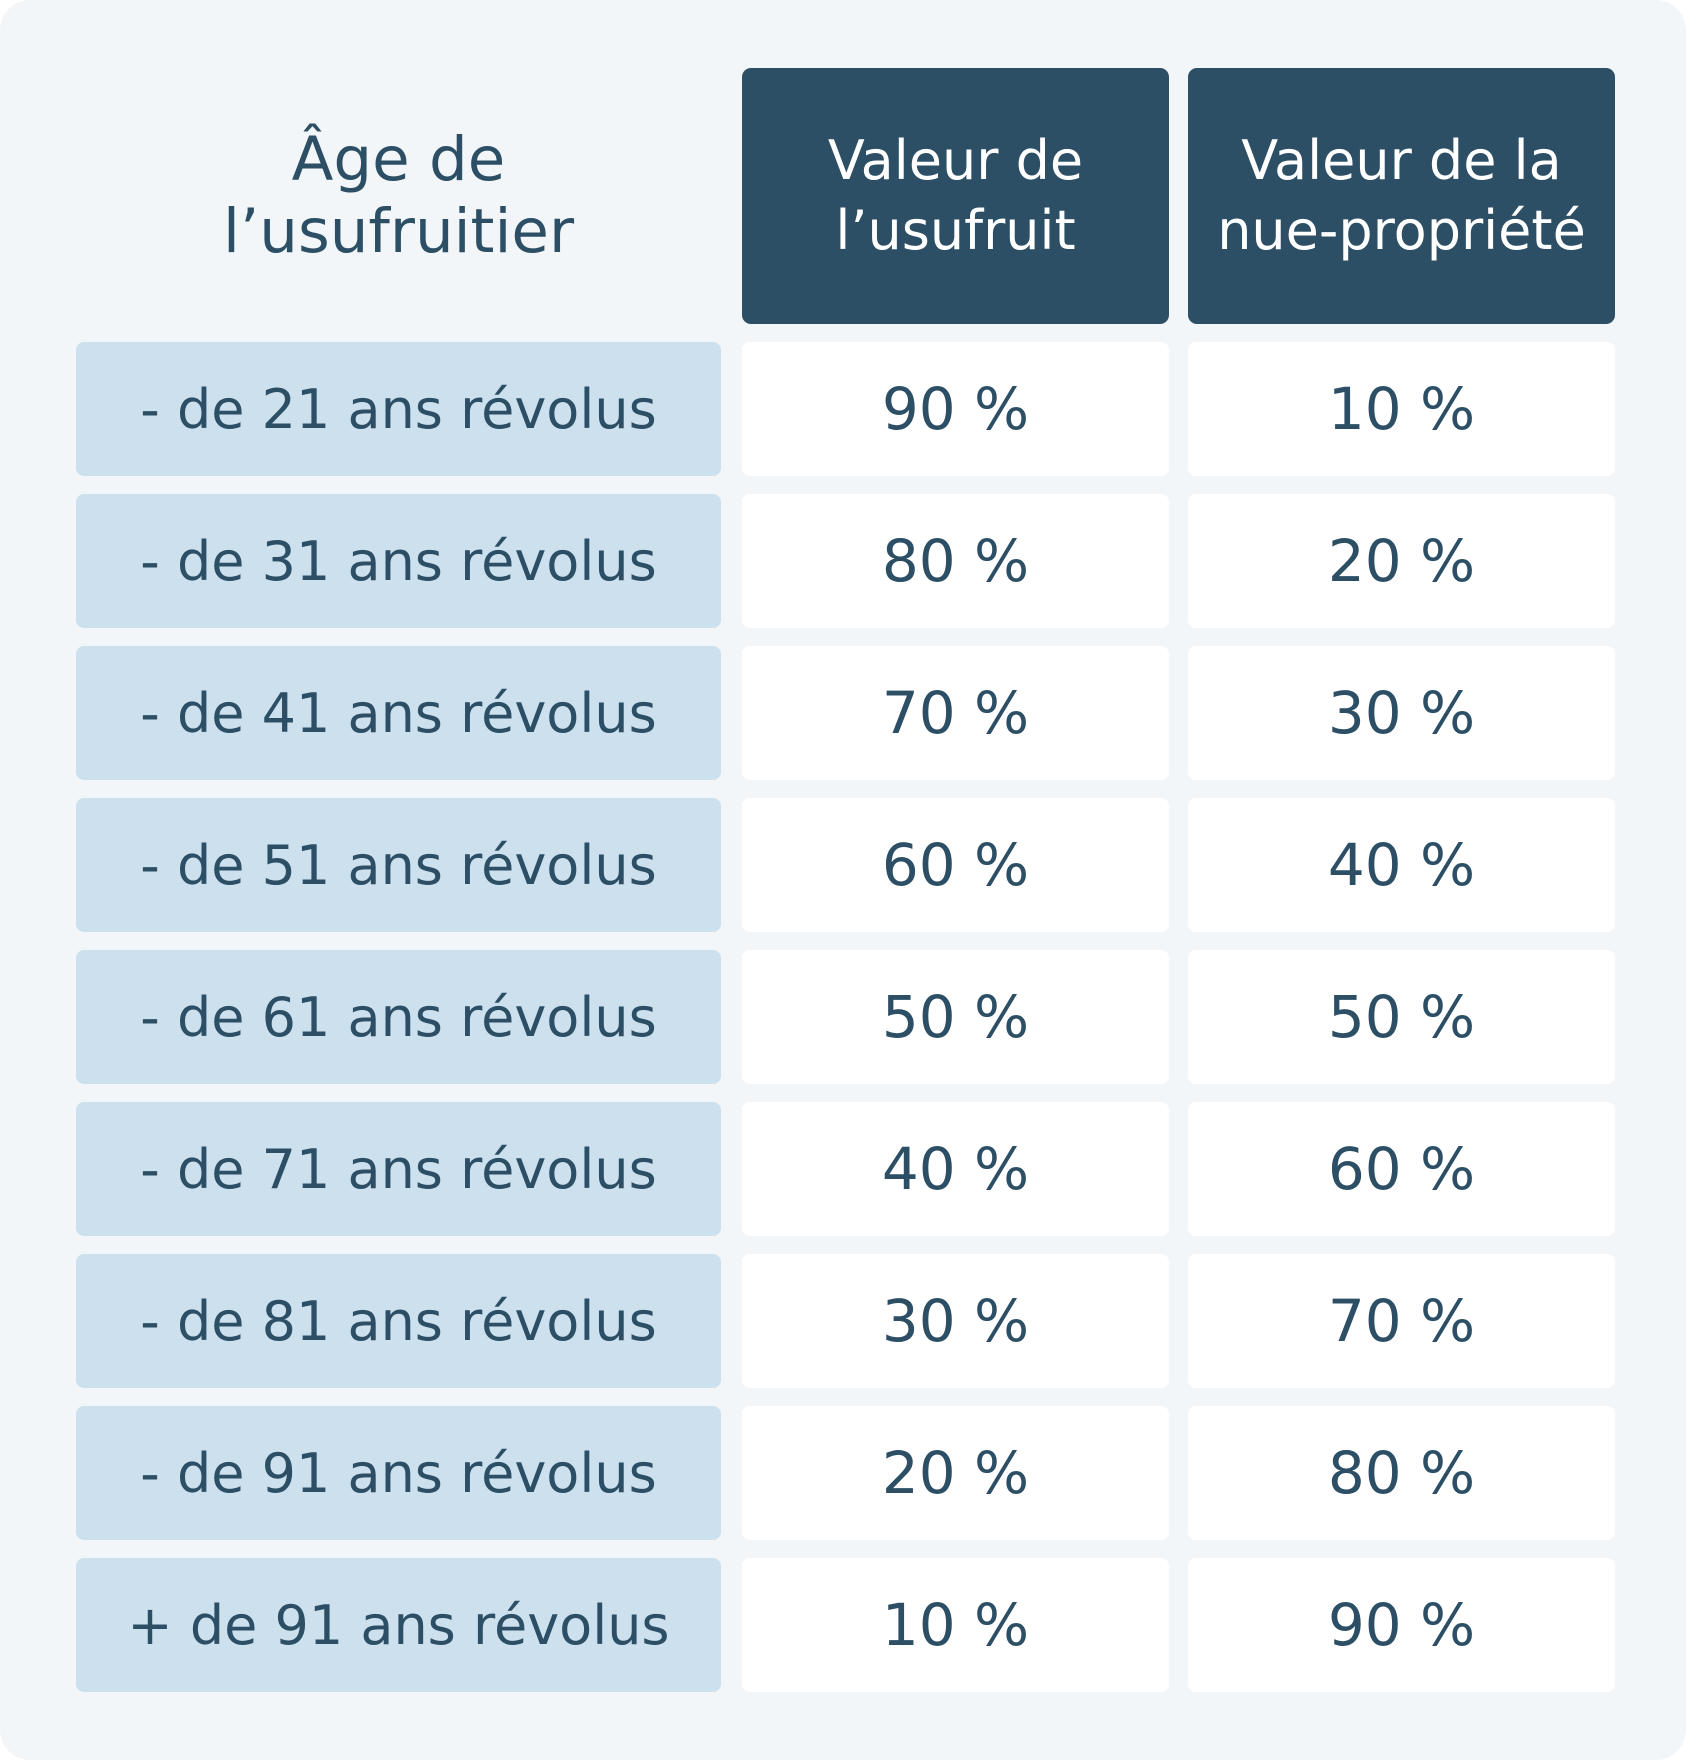  What do you see at coordinates (1401, 1169) in the screenshot?
I see `nue-propriete-value: 60 %` at bounding box center [1401, 1169].